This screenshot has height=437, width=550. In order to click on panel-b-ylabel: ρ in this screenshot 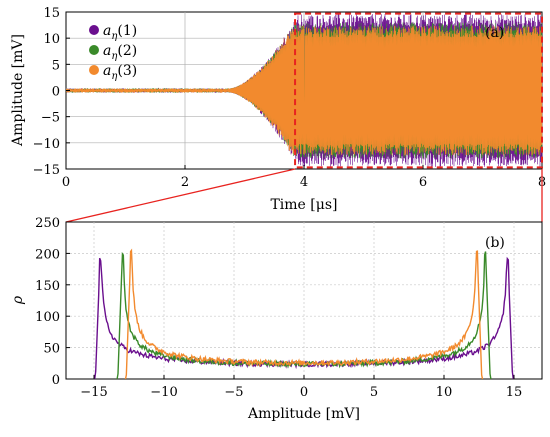, I will do `click(18, 300)`.